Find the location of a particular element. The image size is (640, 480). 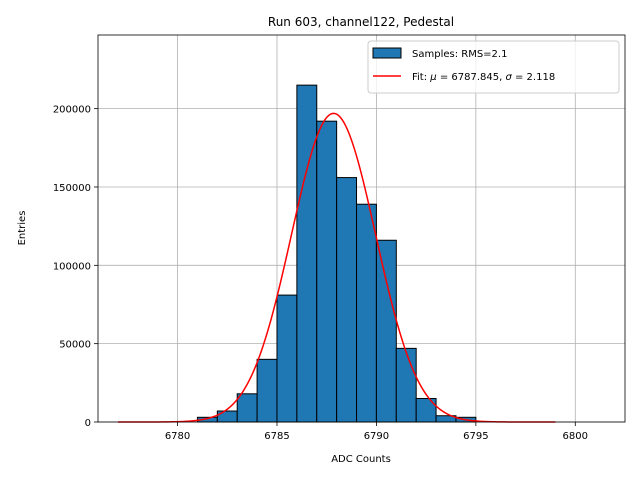

legend-mu-value: = 6787.845, is located at coordinates (471, 77).